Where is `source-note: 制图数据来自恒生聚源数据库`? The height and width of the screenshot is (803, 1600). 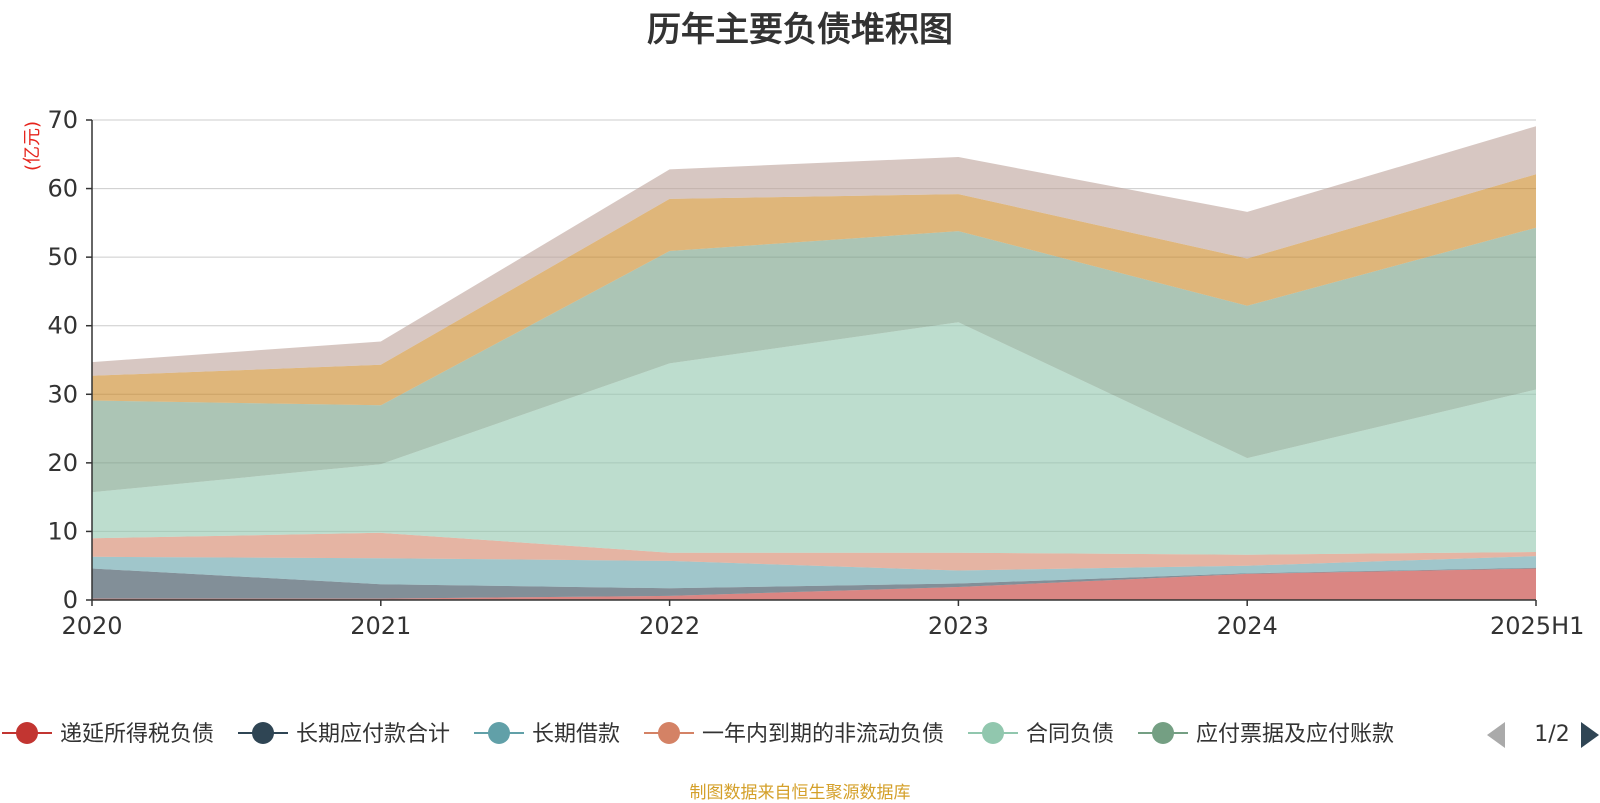 source-note: 制图数据来自恒生聚源数据库 is located at coordinates (800, 793).